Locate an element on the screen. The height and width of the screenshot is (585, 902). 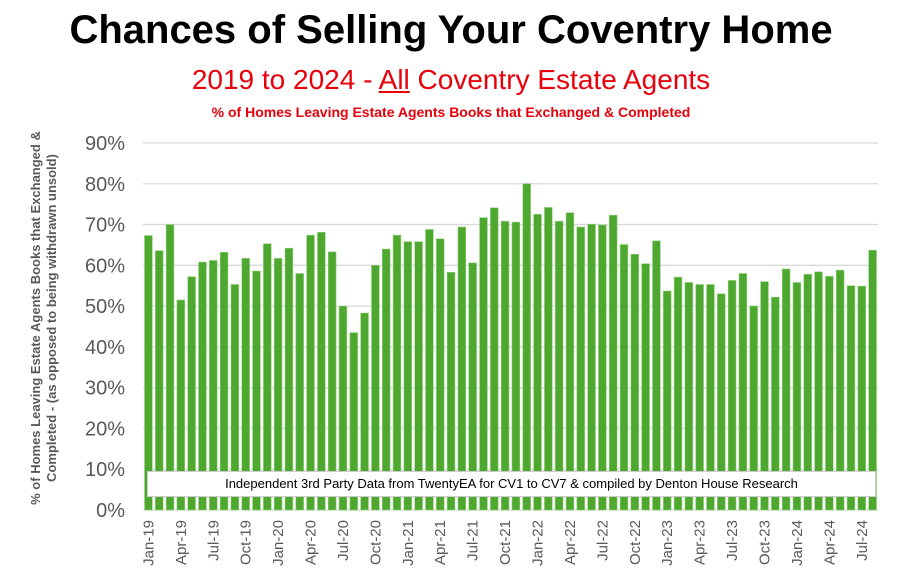
subtitle-emphasis: All is located at coordinates (394, 79).